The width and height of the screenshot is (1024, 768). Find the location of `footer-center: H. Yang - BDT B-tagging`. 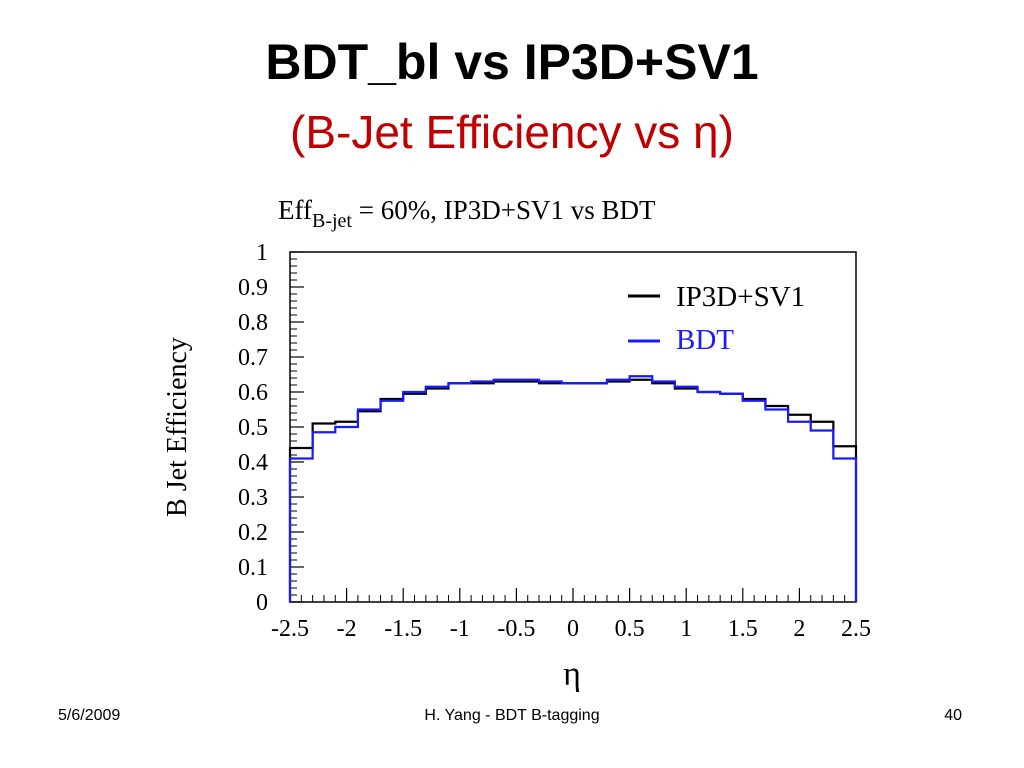

footer-center: H. Yang - BDT B-tagging is located at coordinates (512, 715).